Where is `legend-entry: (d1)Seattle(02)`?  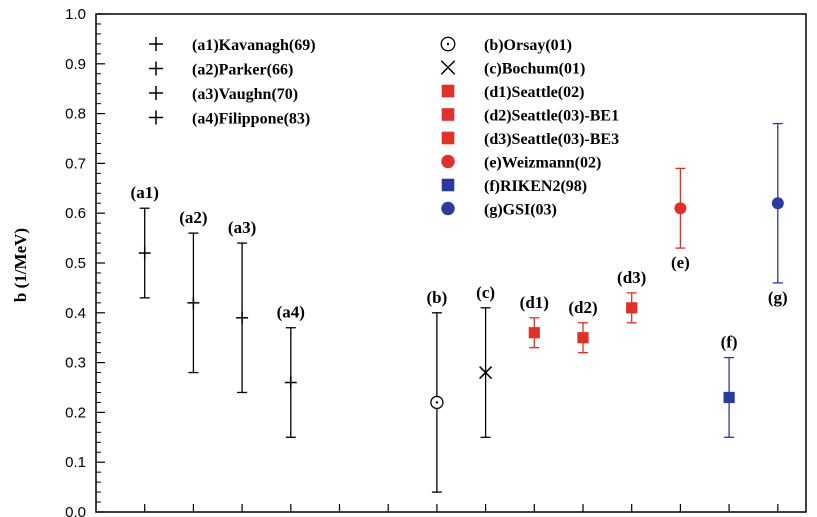
legend-entry: (d1)Seattle(02) is located at coordinates (512, 92).